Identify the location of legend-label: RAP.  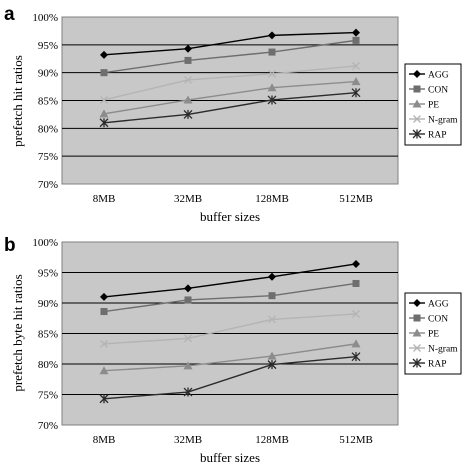
(437, 365).